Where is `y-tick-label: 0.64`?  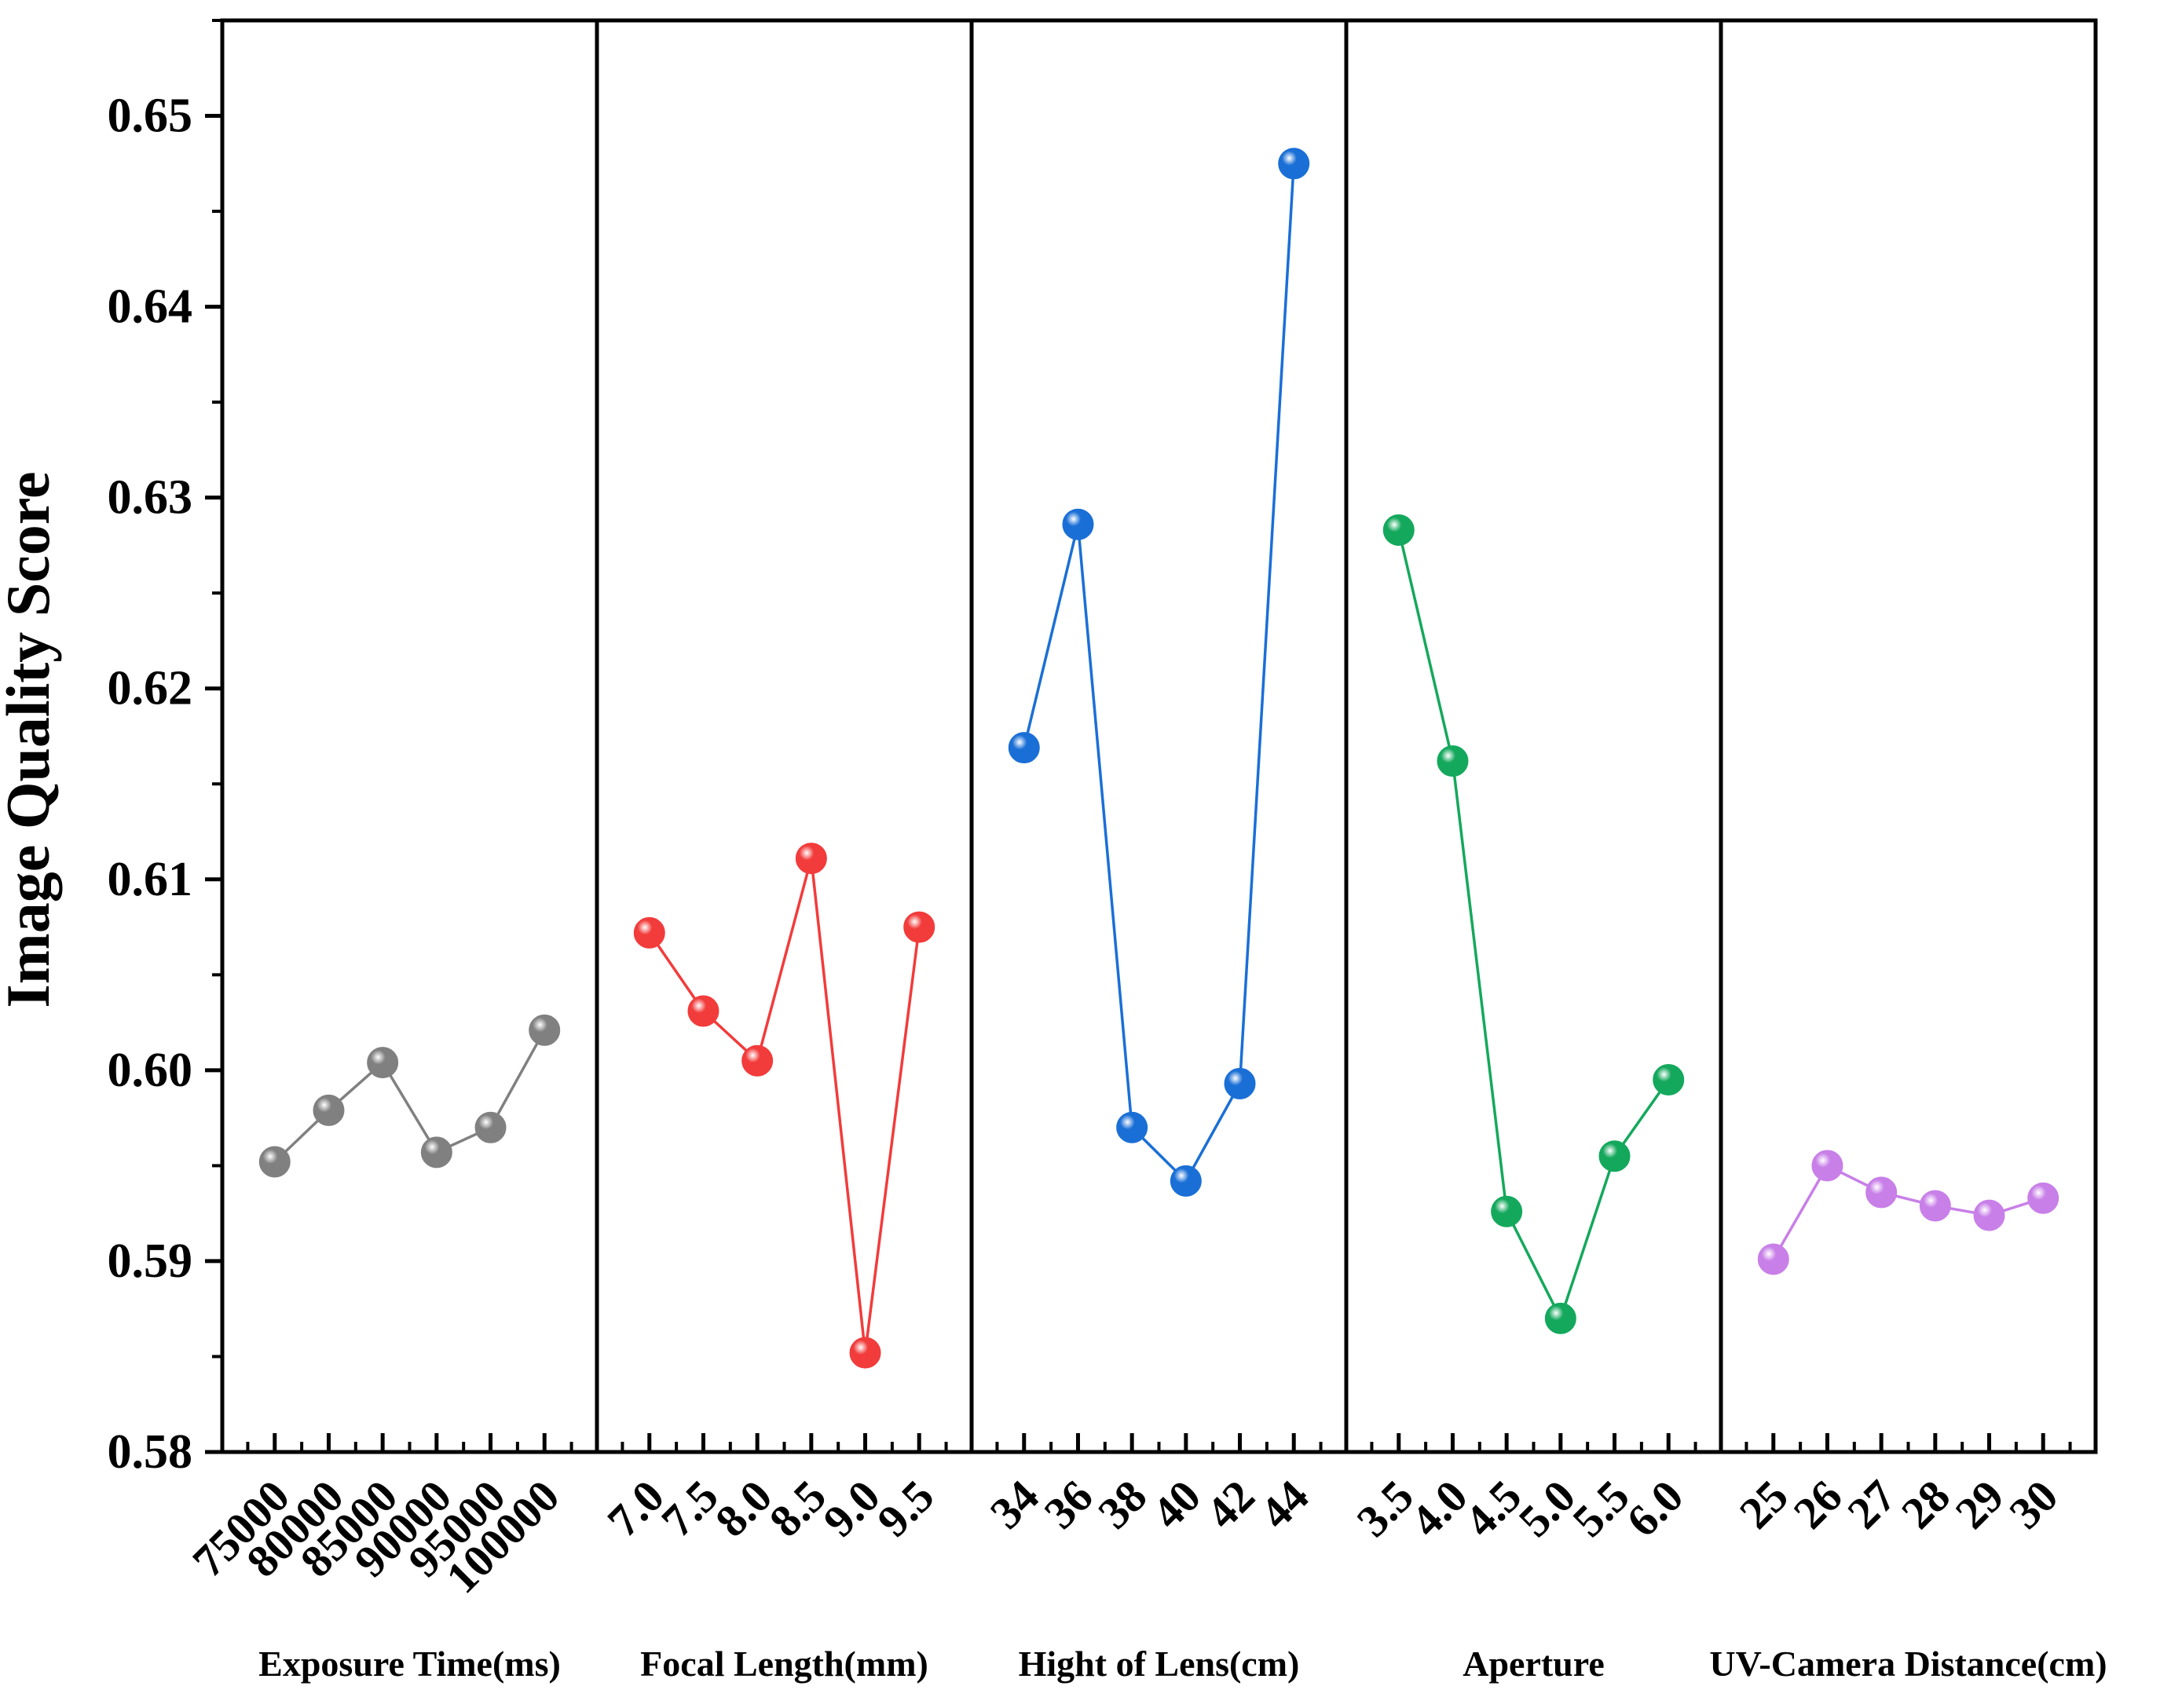 y-tick-label: 0.64 is located at coordinates (150, 307).